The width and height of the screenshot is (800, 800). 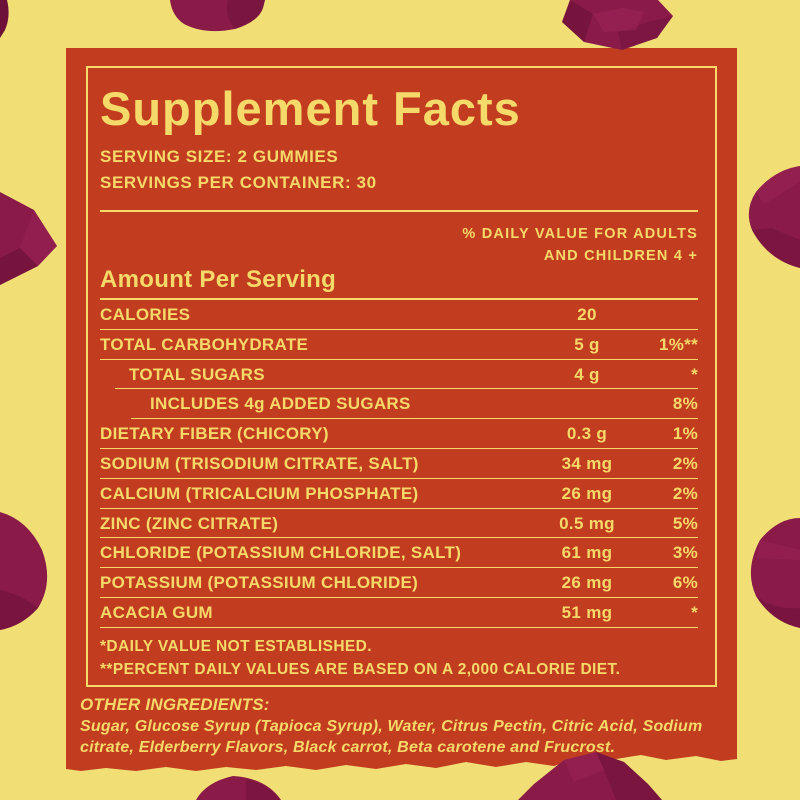 What do you see at coordinates (399, 211) in the screenshot?
I see `divider-top` at bounding box center [399, 211].